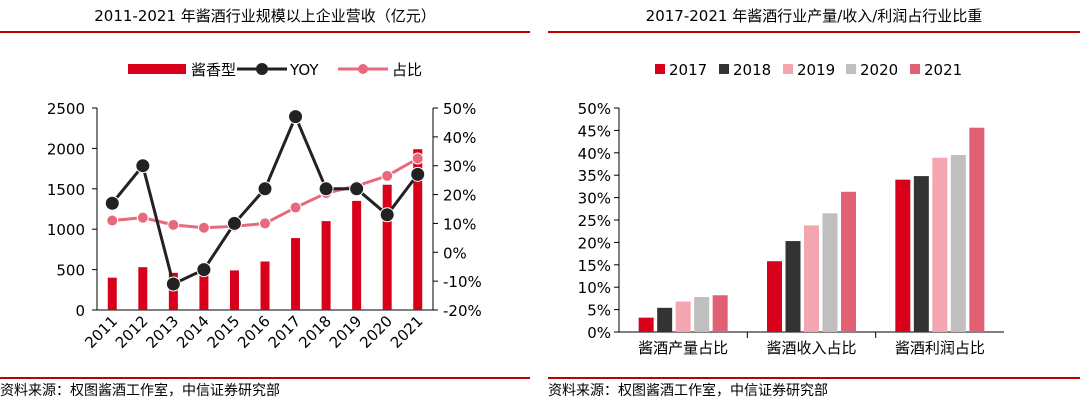 The width and height of the screenshot is (1080, 417). I want to click on y-tick-label: 10%, so click(594, 288).